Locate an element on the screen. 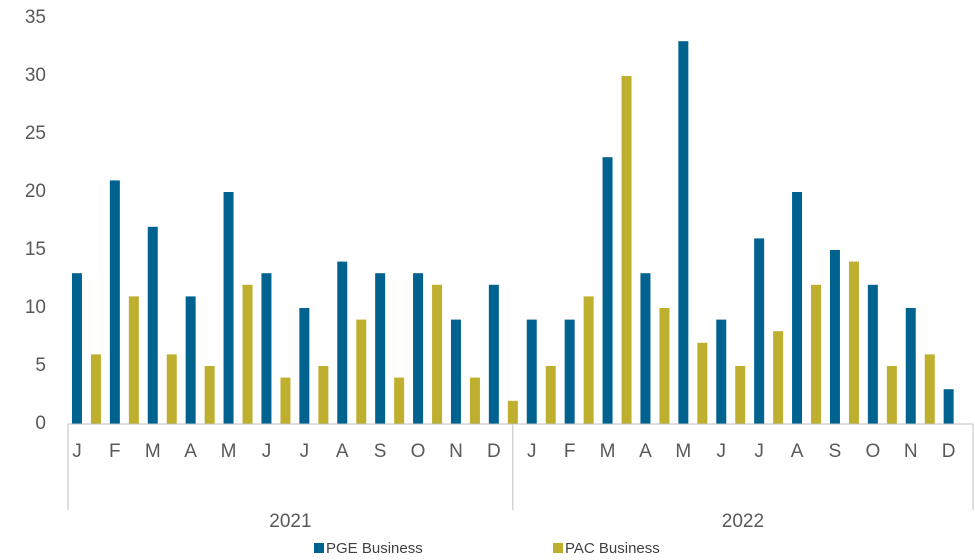 The width and height of the screenshot is (975, 560). y-tick-label: 35 is located at coordinates (35, 17).